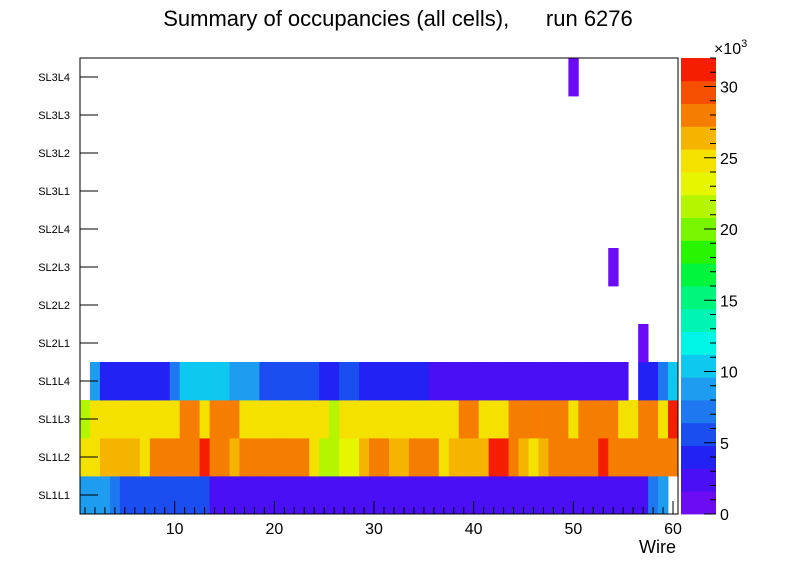 Image resolution: width=796 pixels, height=572 pixels. I want to click on y-tick-label: SL1L2, so click(54, 458).